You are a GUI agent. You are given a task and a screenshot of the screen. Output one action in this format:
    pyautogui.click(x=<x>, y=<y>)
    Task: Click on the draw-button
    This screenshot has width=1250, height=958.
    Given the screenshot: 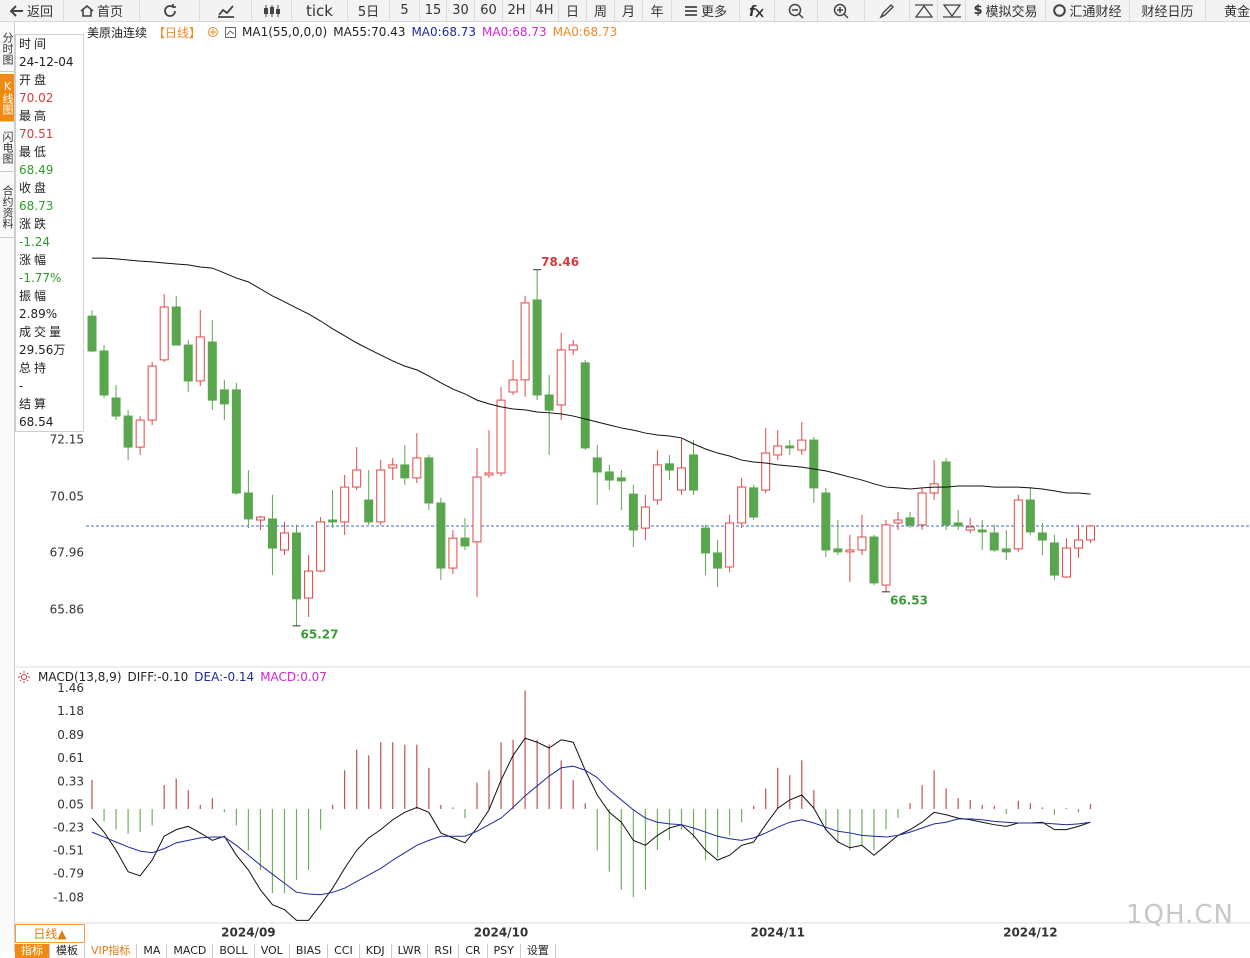 What is the action you would take?
    pyautogui.click(x=887, y=10)
    